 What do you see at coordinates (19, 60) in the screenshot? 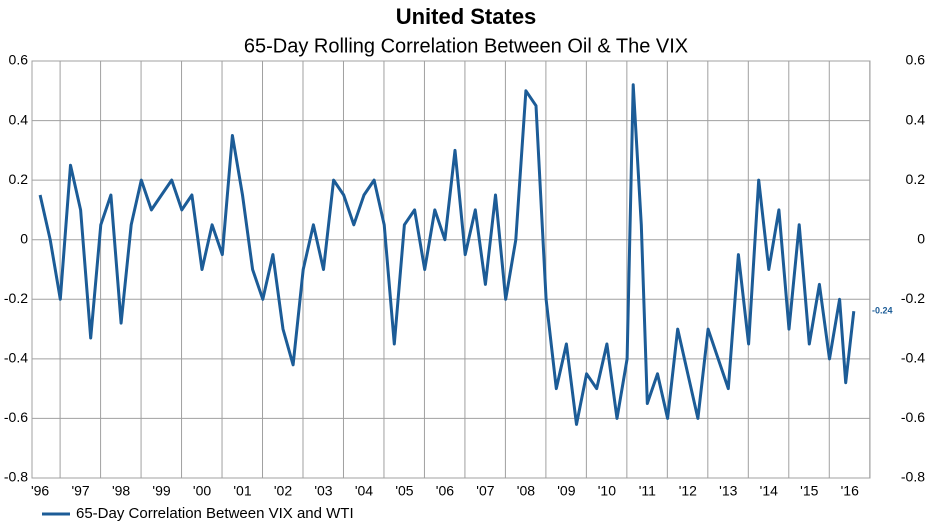
I see `y-tick-label: 0.6` at bounding box center [19, 60].